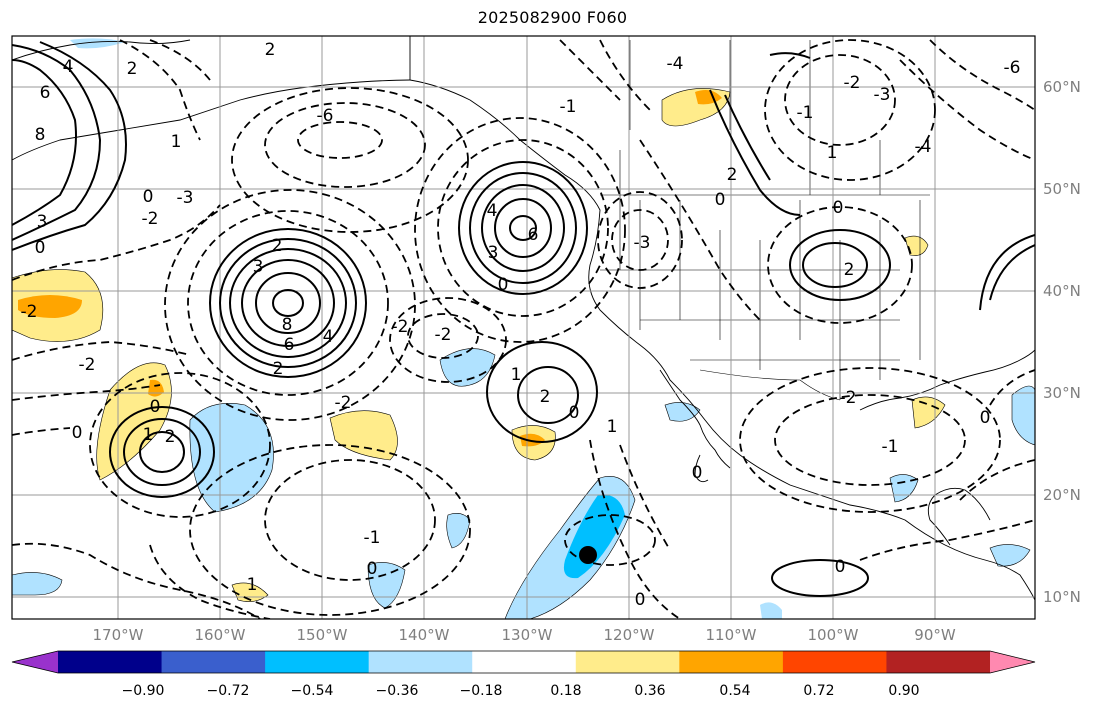  Describe the element at coordinates (1062, 597) in the screenshot. I see `lat-label: 10°N` at that location.